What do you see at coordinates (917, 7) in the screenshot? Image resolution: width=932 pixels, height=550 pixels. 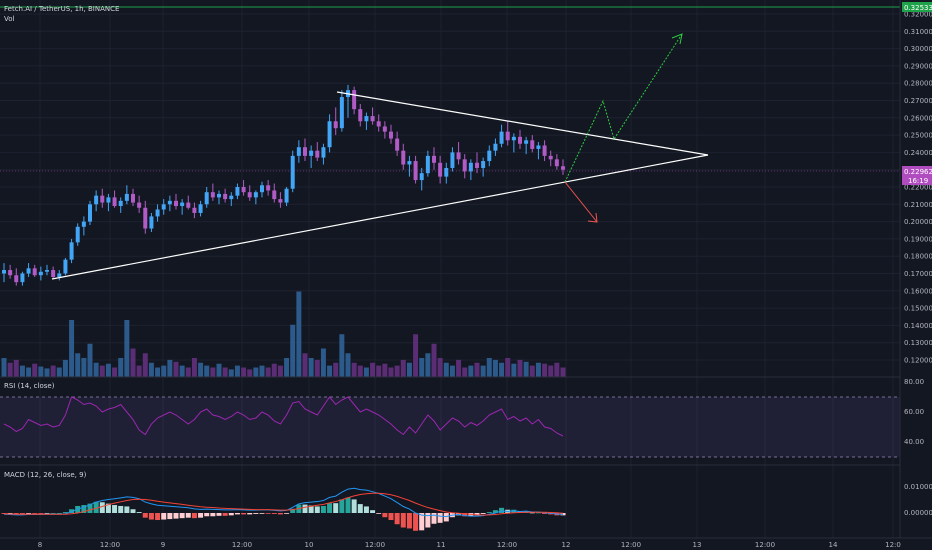 I see `top-line-tag` at bounding box center [917, 7].